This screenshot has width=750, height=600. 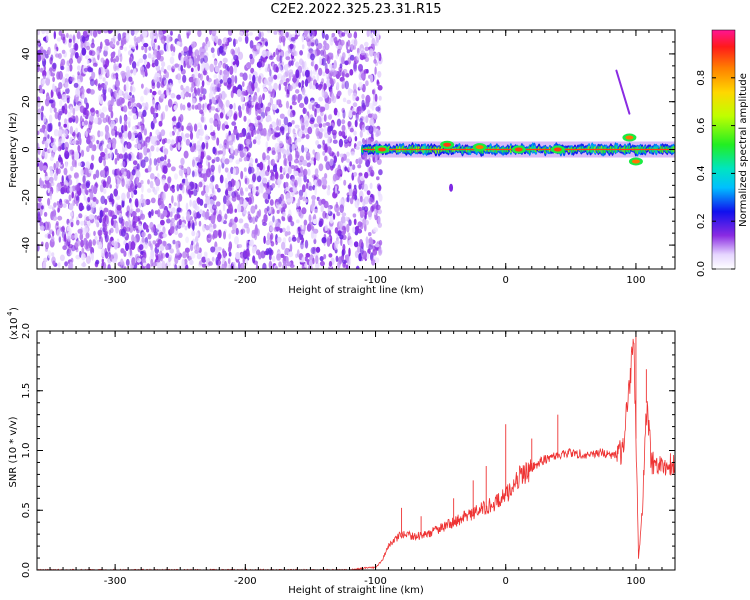 I want to click on colorbar-tick-label: 0.4, so click(x=701, y=173).